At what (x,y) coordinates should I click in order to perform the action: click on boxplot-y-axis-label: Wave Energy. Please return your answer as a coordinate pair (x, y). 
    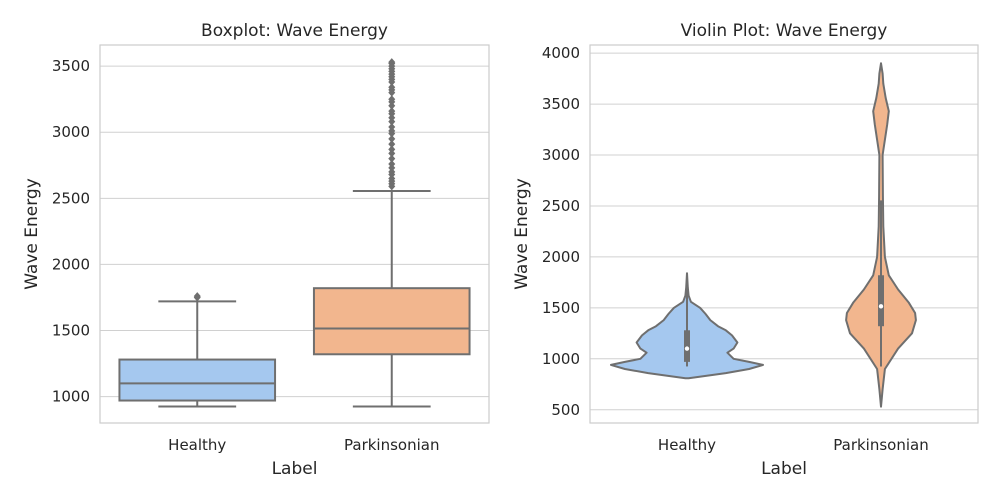
    Looking at the image, I should click on (32, 234).